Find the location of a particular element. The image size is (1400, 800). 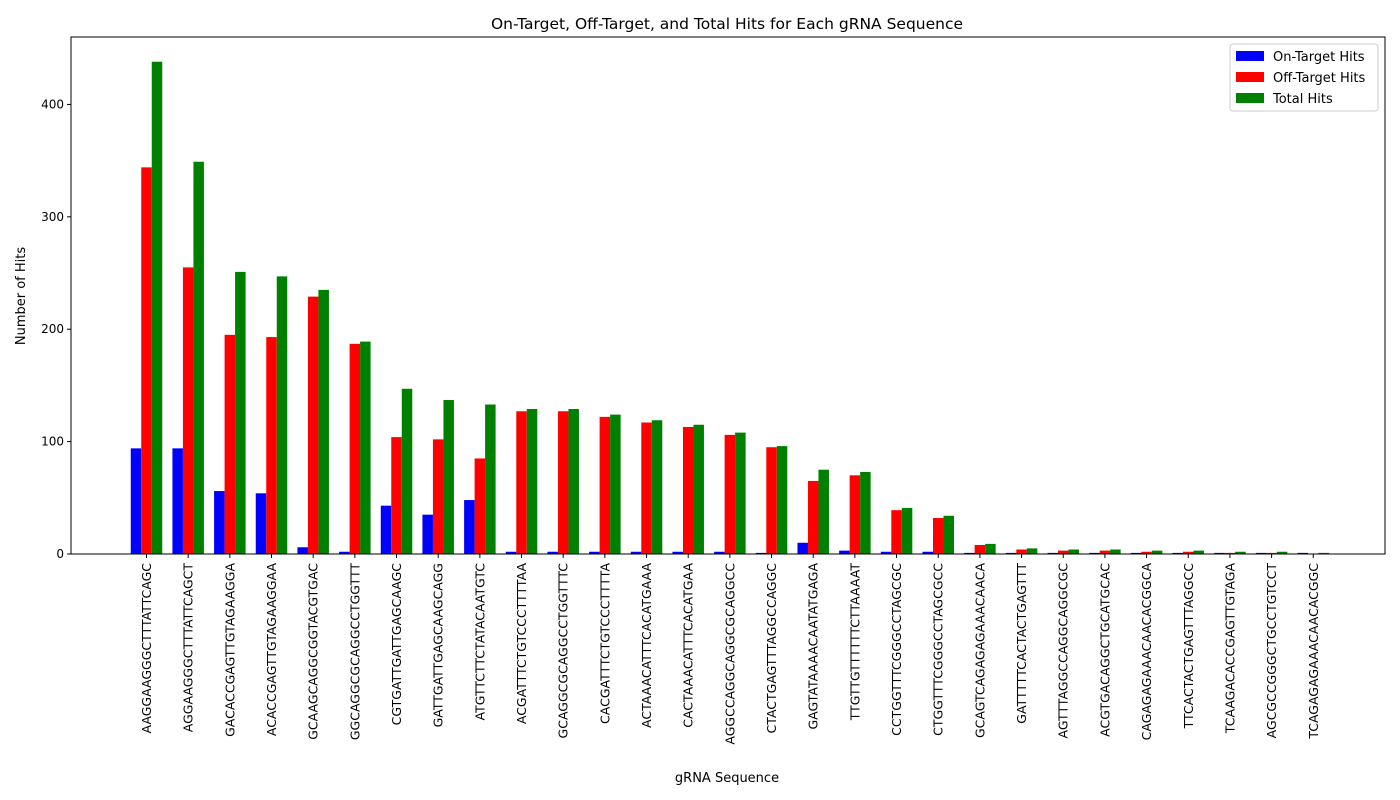

x-tick-label-23: ACGTGACAGGCTGCATGCAC is located at coordinates (1104, 650).